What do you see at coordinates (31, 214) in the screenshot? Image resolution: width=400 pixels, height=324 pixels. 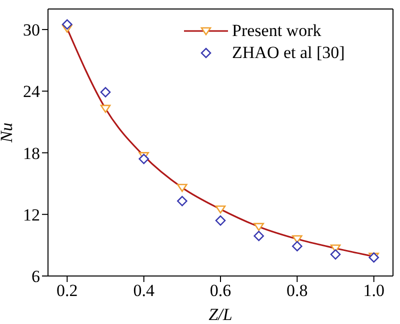 I see `y-tick-label: 12` at bounding box center [31, 214].